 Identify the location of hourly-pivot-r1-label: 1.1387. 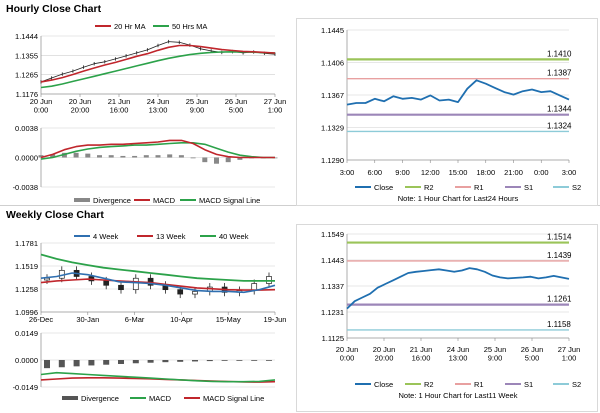
(559, 73).